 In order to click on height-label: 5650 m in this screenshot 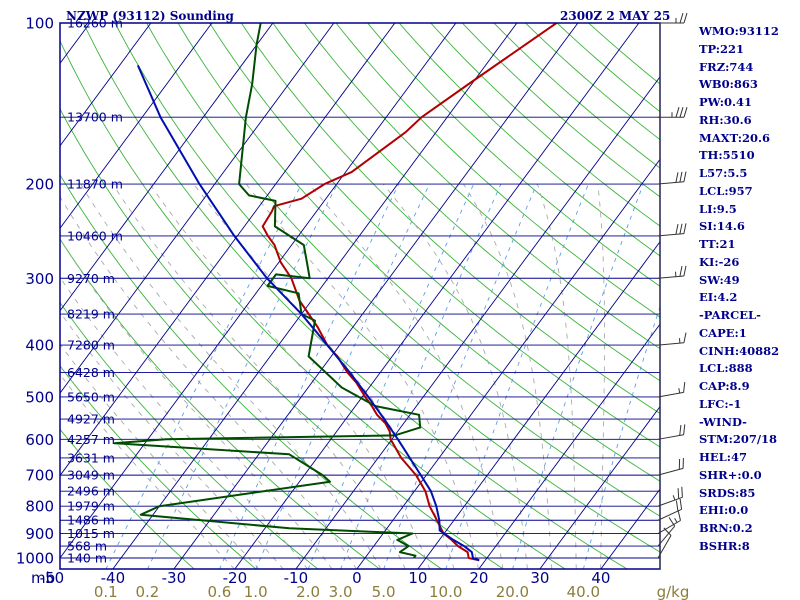, I will do `click(91, 396)`.